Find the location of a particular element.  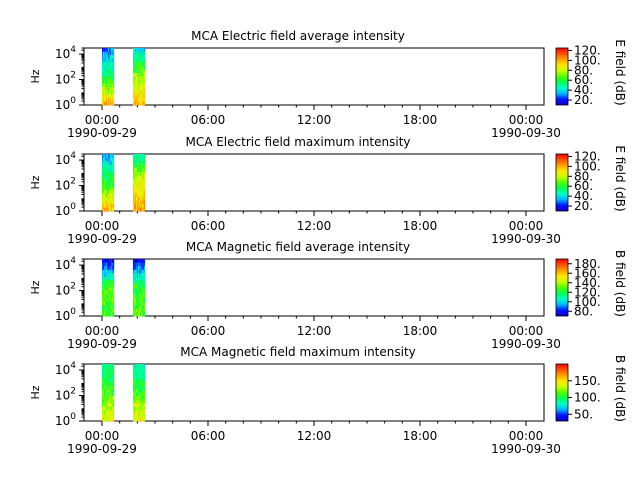

x-tick-label: 06:00 is located at coordinates (208, 436).